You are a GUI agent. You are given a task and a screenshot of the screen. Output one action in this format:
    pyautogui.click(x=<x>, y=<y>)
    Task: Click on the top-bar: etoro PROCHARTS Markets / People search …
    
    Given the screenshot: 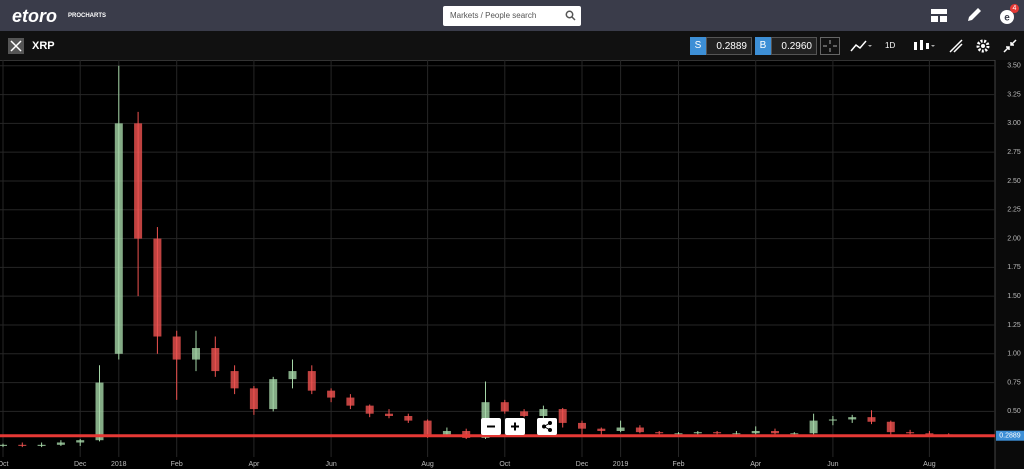 What is the action you would take?
    pyautogui.click(x=512, y=15)
    